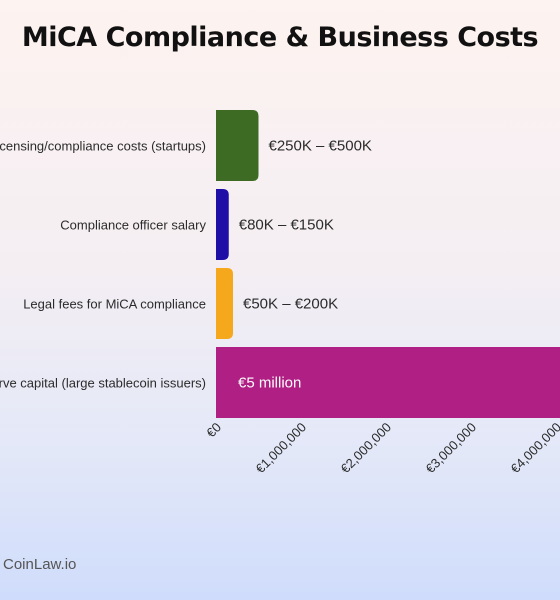 The image size is (560, 600). Describe the element at coordinates (320, 146) in the screenshot. I see `value-label: €250K – €500K` at that location.